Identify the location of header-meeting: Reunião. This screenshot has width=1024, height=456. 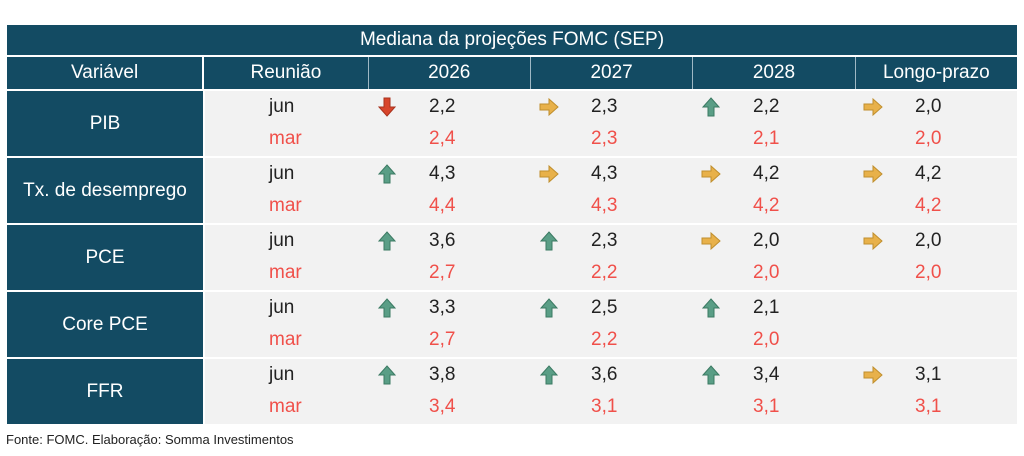
(286, 72).